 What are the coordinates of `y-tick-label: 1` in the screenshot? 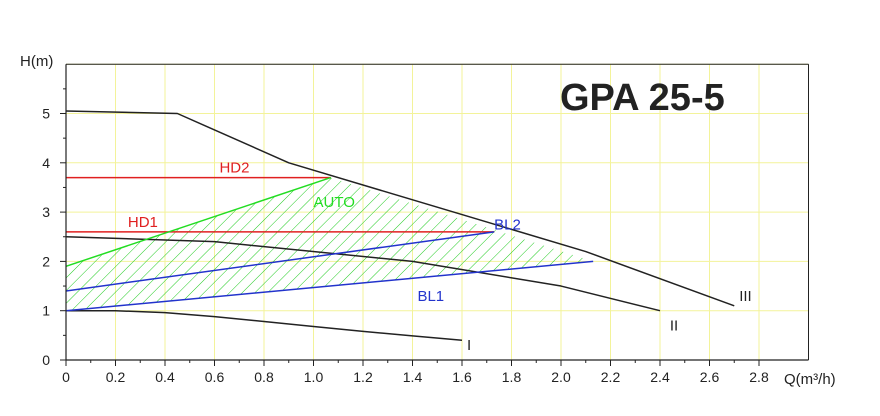 It's located at (46, 311).